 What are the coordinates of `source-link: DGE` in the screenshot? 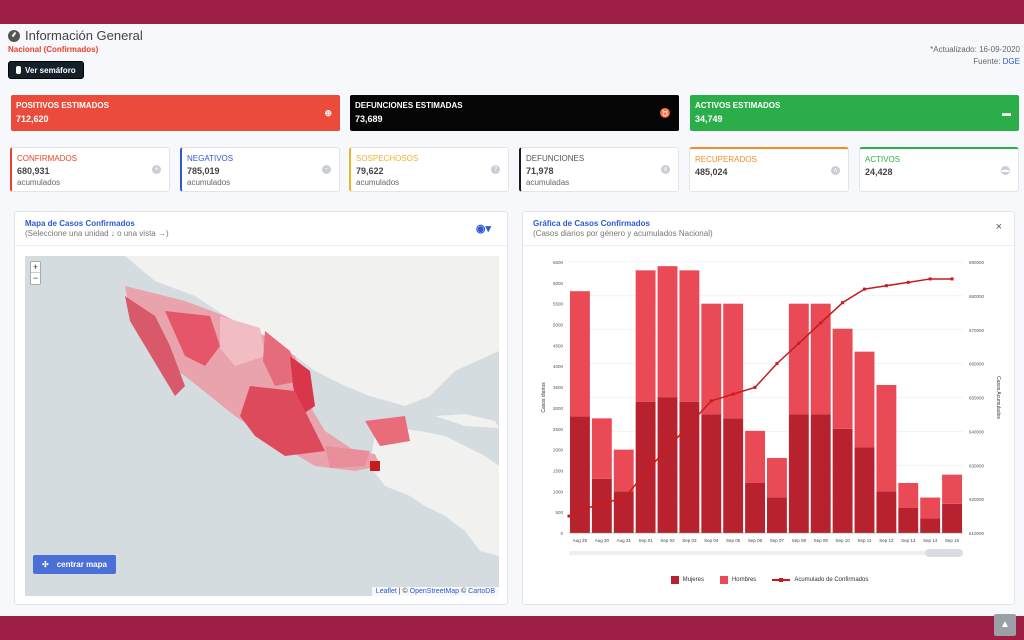 It's located at (1011, 61).